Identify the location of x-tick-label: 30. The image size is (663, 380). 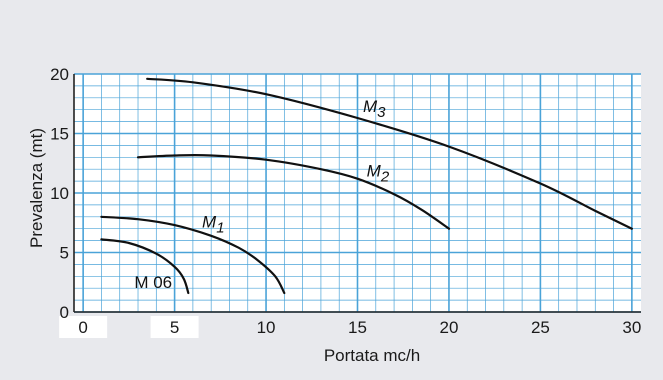
(631, 327).